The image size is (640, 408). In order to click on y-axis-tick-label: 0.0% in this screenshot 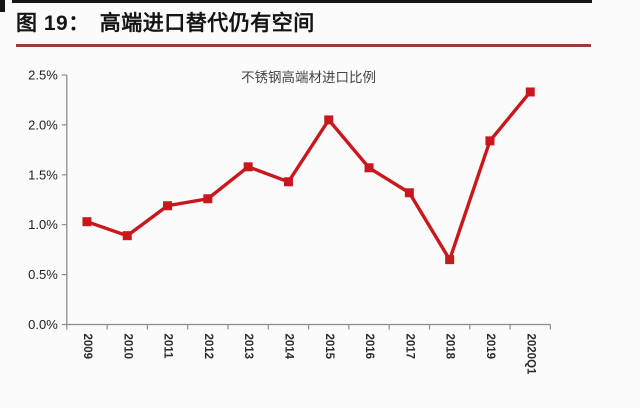, I will do `click(43, 324)`.